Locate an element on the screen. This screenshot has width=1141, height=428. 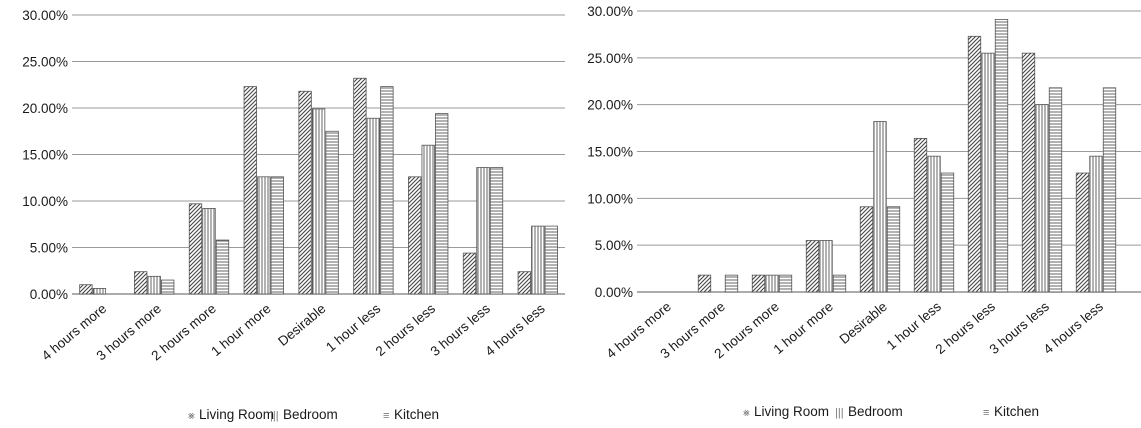
right-y-axis: 0.00% 5.00% 10.00% 15.00% 20.00% 25.00% 30.00% is located at coordinates (610, 152).